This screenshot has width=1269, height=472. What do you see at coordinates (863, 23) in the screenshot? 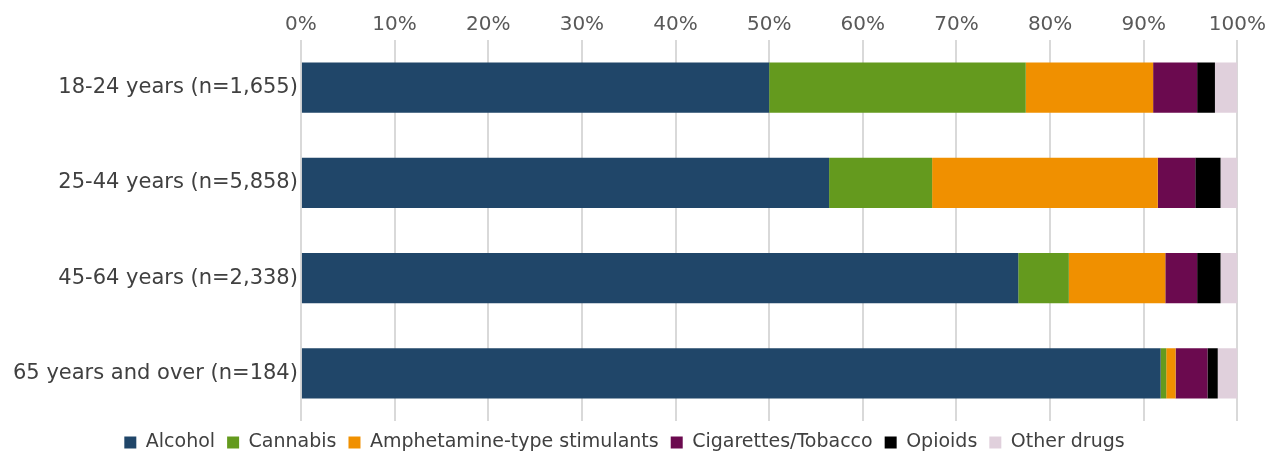
I see `x-tick-label: 60%` at bounding box center [863, 23].